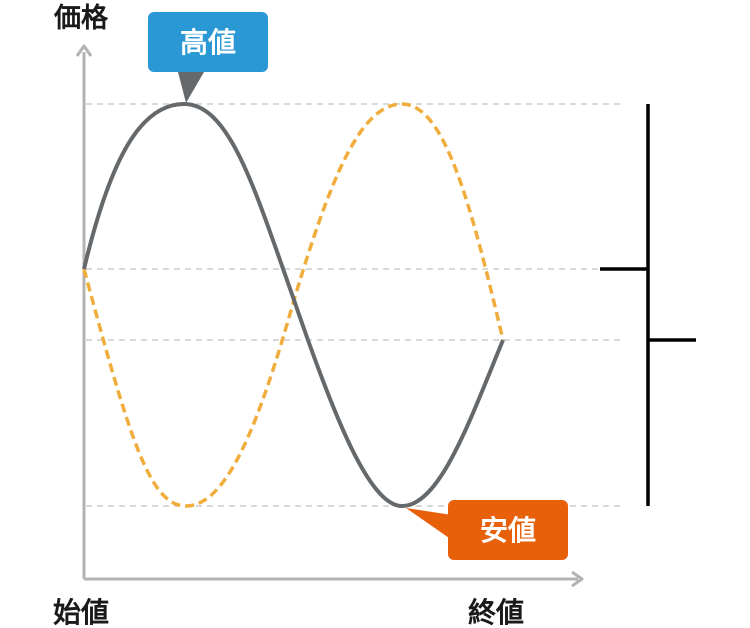 Image resolution: width=750 pixels, height=628 pixels. What do you see at coordinates (81, 612) in the screenshot?
I see `open-label: 始値` at bounding box center [81, 612].